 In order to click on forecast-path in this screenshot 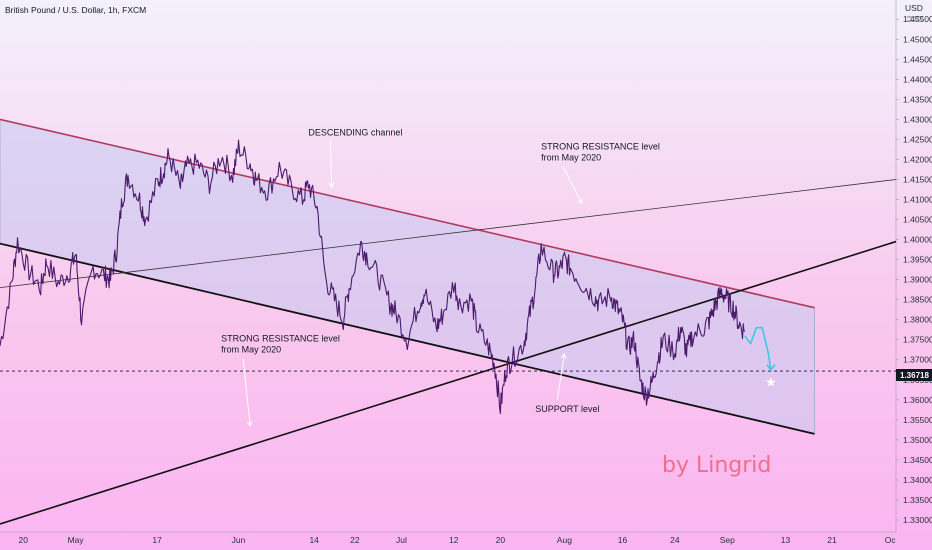, I will do `click(758, 348)`.